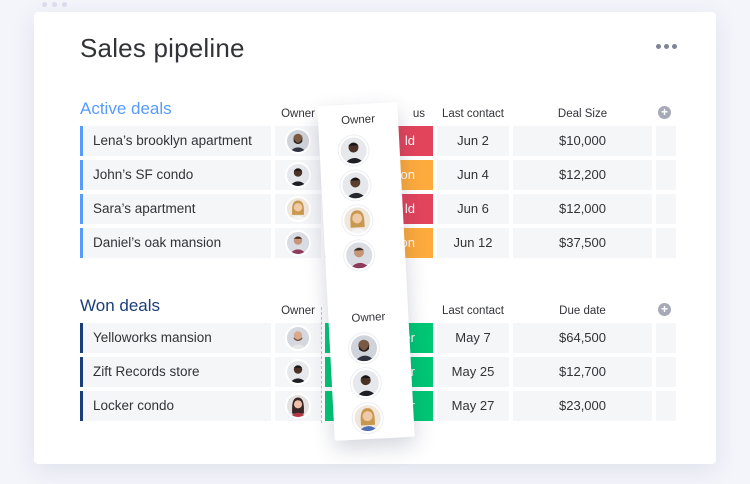 The width and height of the screenshot is (750, 484). I want to click on column-header-status: us, so click(418, 114).